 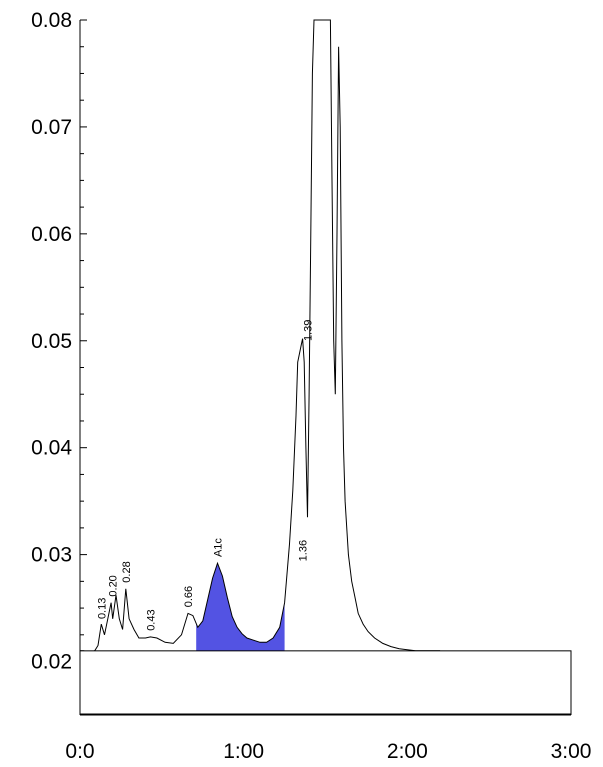 What do you see at coordinates (571, 751) in the screenshot?
I see `x-tick-label: 3:00` at bounding box center [571, 751].